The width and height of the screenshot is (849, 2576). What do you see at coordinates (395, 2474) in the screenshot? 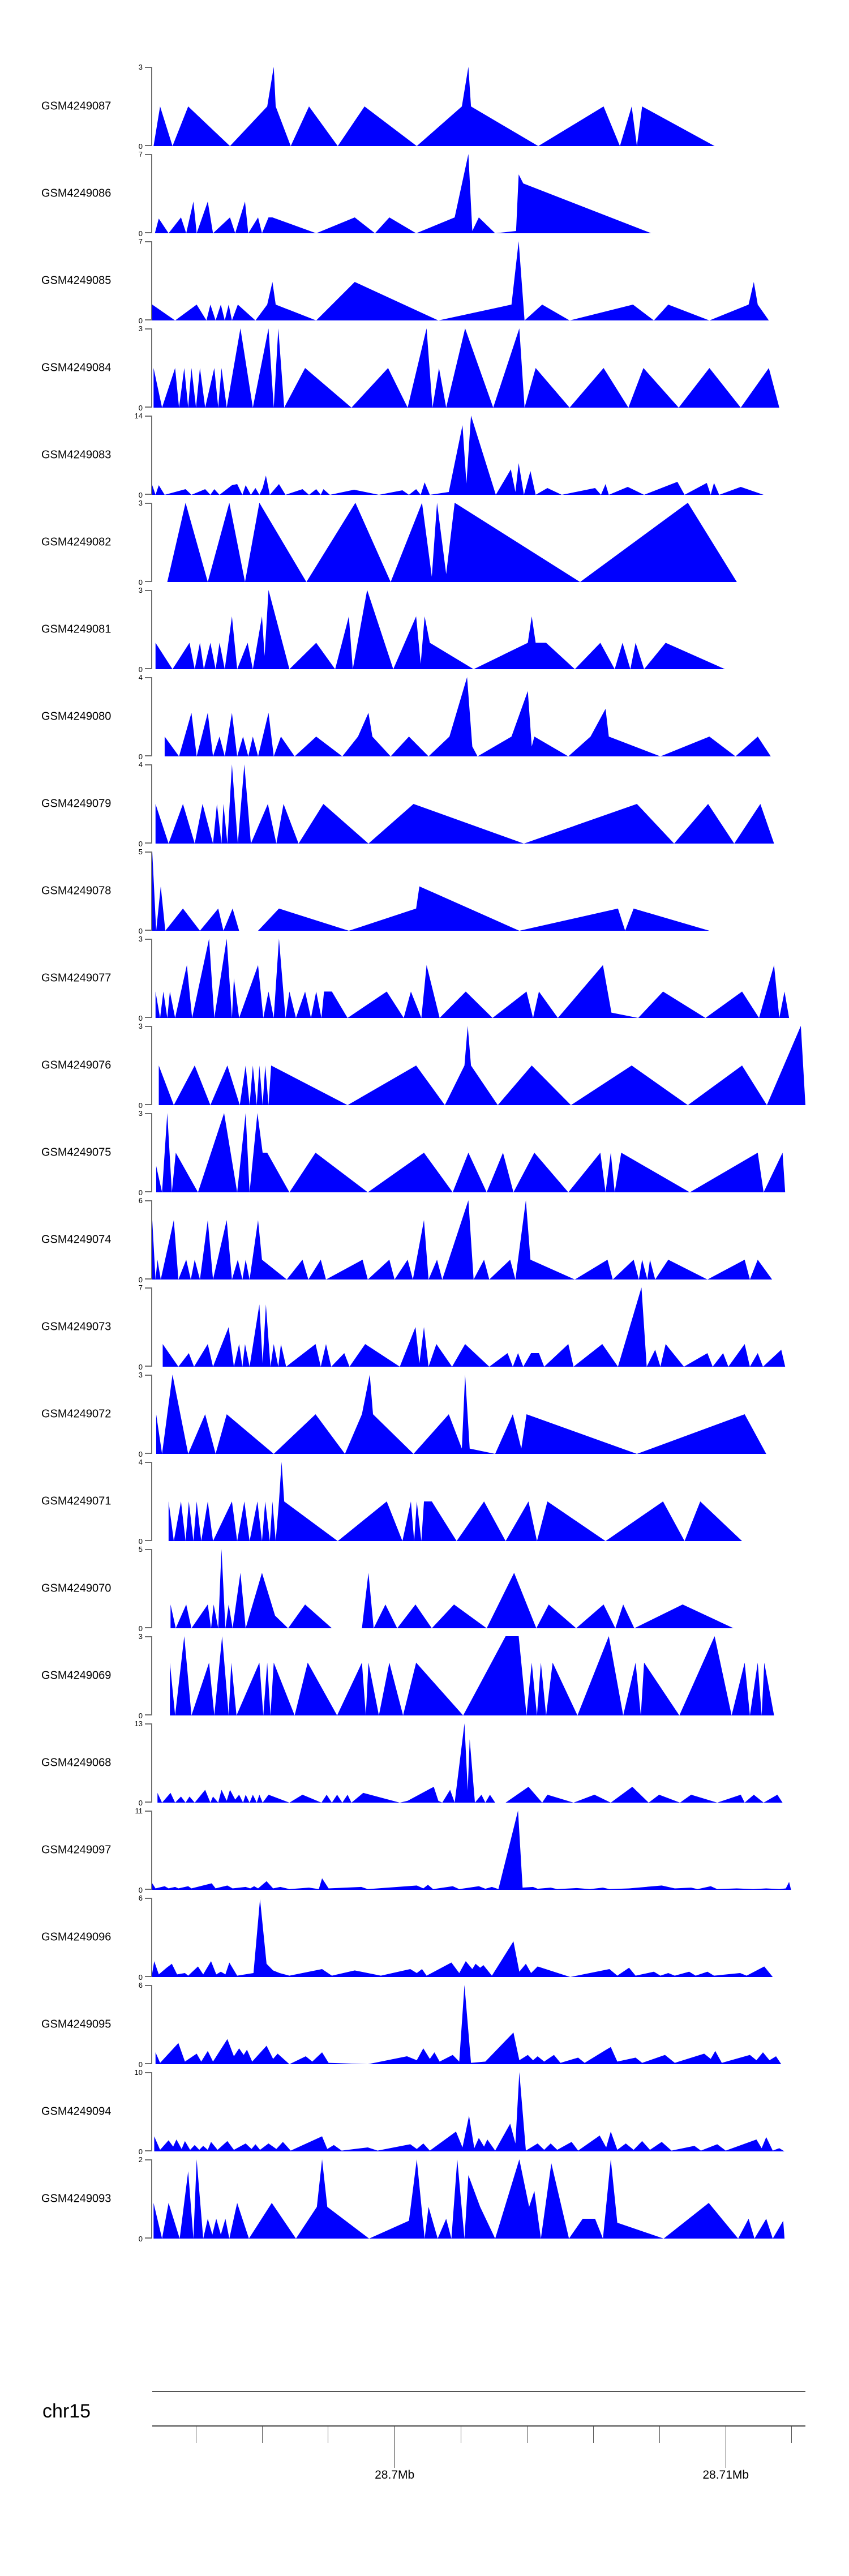
I see `ruler-tick-label: 28.7Mb` at bounding box center [395, 2474].